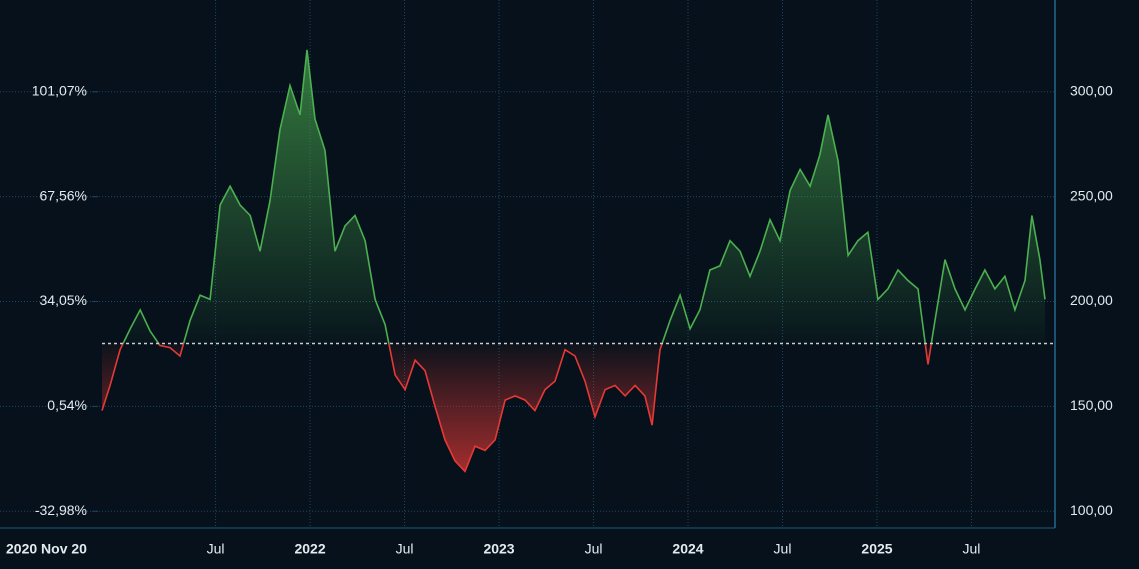 Image resolution: width=1139 pixels, height=569 pixels. I want to click on y2-tick-label: 101,07%, so click(59, 91).